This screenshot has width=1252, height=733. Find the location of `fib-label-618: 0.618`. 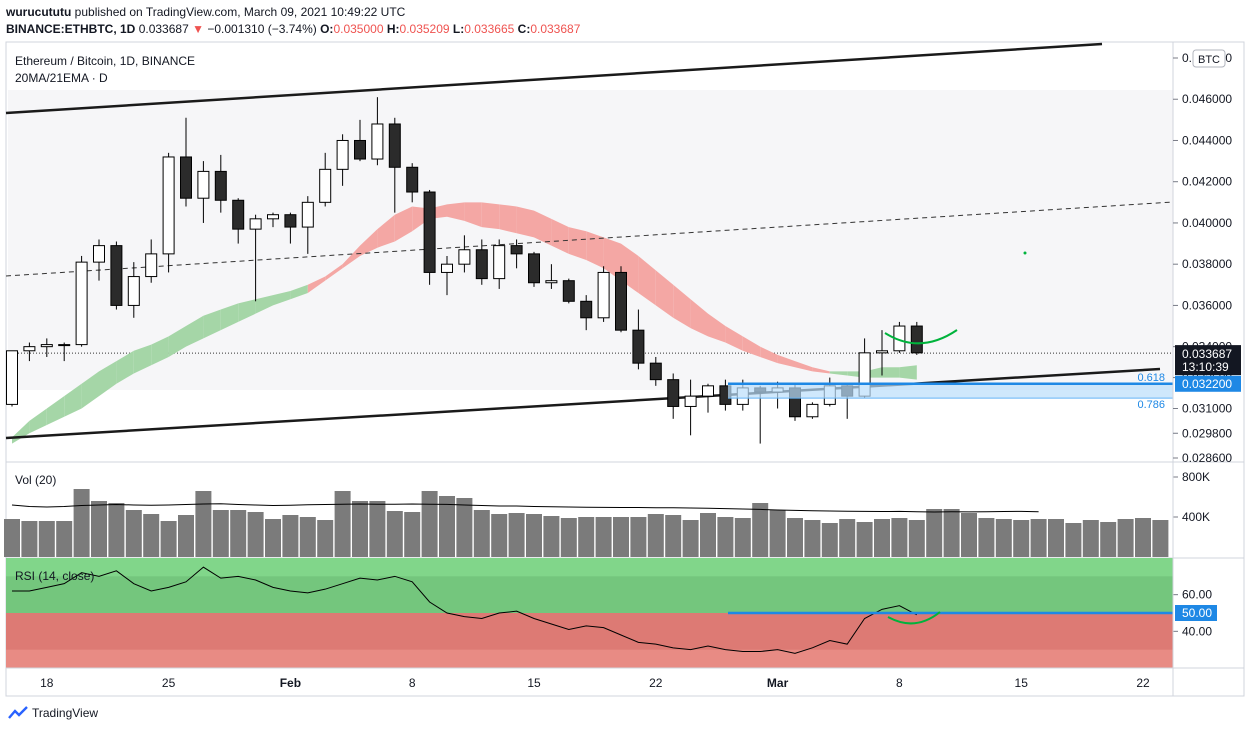

fib-label-618: 0.618 is located at coordinates (1151, 378).